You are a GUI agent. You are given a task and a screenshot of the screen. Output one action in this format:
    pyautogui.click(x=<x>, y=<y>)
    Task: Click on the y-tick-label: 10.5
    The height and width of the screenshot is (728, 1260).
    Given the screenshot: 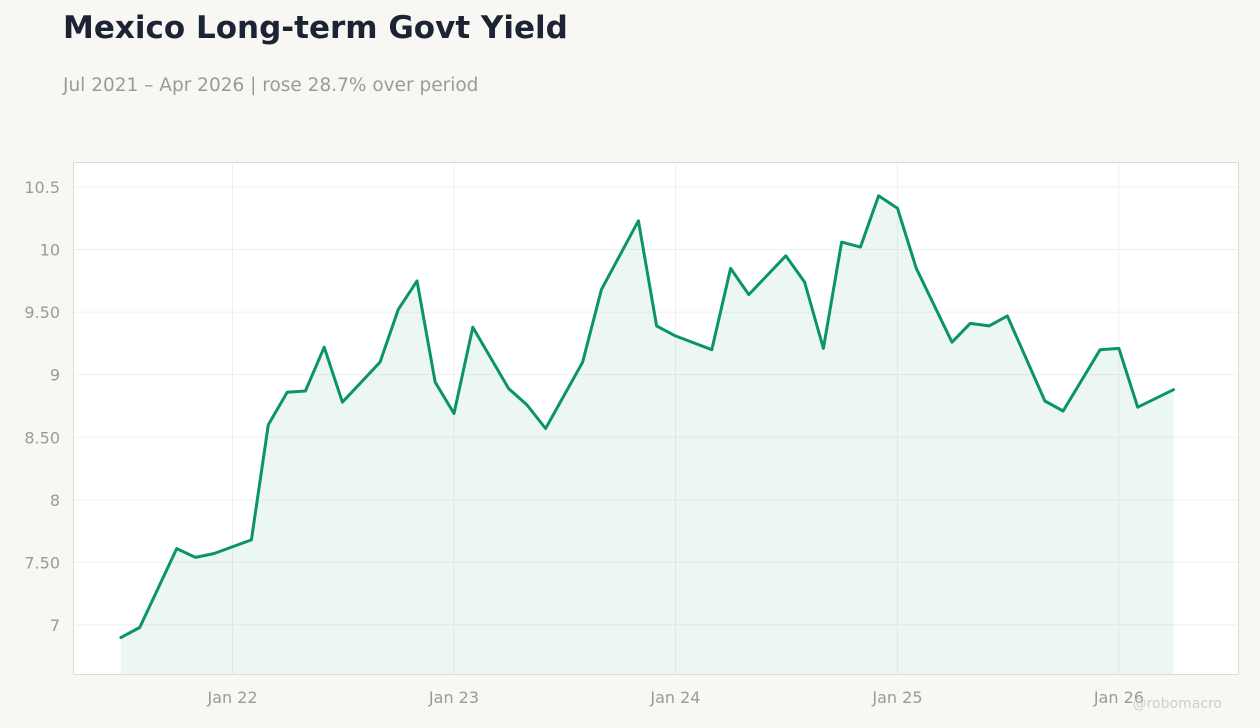 What is the action you would take?
    pyautogui.click(x=42, y=187)
    